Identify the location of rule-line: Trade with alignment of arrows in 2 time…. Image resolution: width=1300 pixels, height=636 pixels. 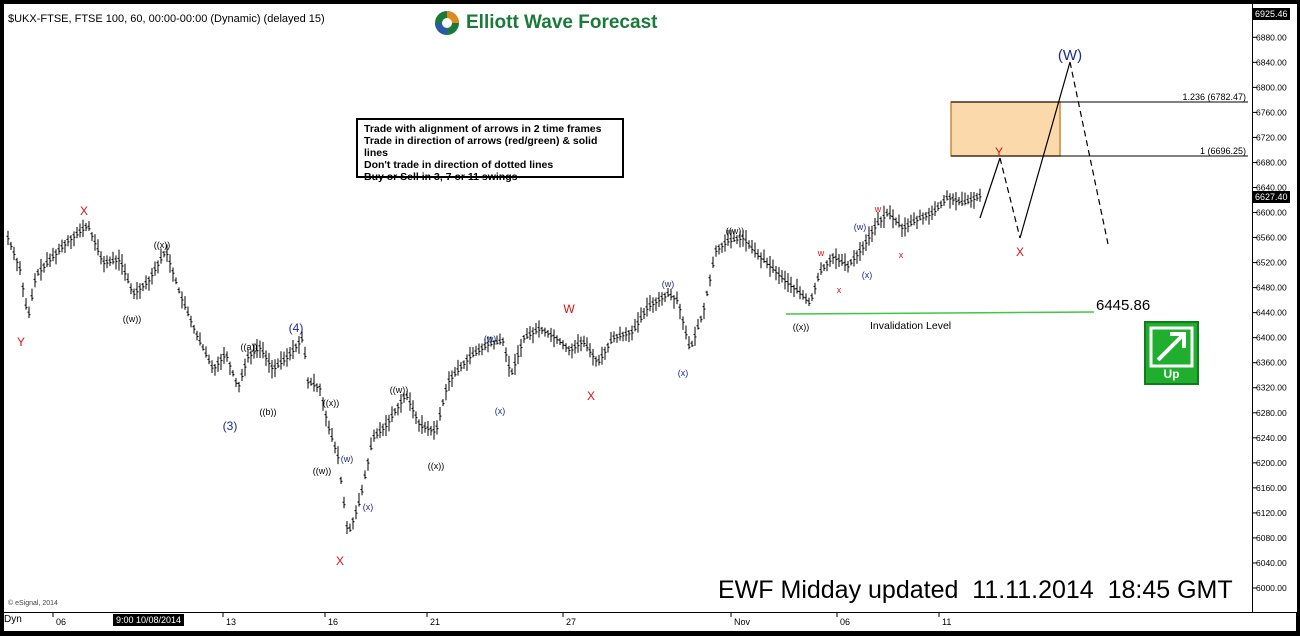
(483, 129).